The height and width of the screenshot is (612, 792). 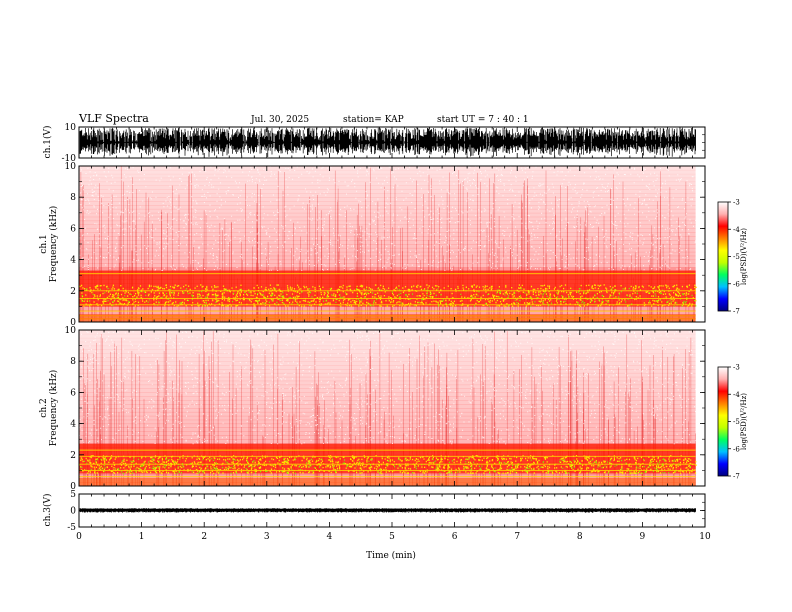 What do you see at coordinates (142, 537) in the screenshot?
I see `x-tick-label: 1` at bounding box center [142, 537].